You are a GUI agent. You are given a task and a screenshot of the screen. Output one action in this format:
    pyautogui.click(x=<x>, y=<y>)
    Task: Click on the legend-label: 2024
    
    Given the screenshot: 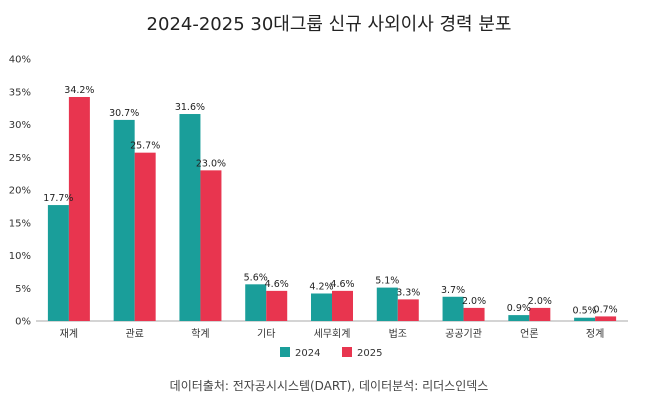 What is the action you would take?
    pyautogui.click(x=307, y=353)
    